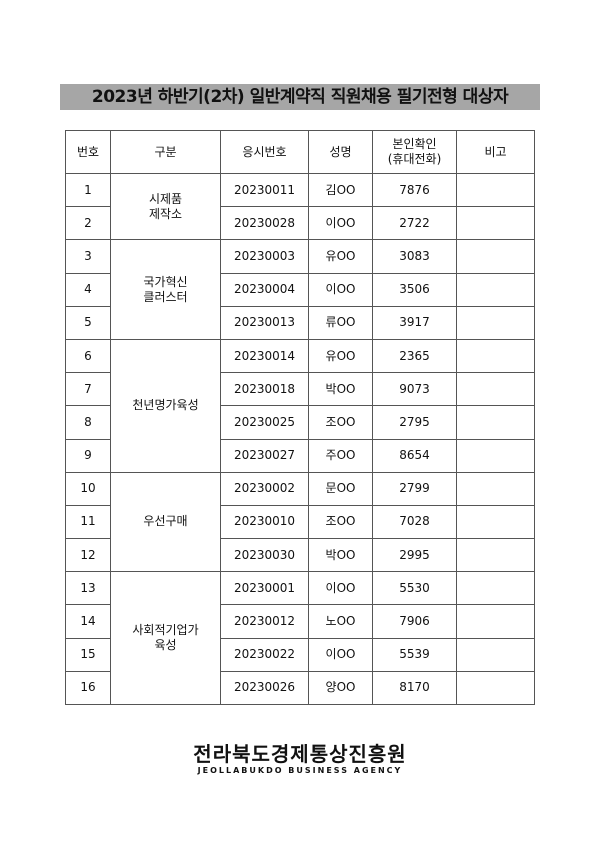  Describe the element at coordinates (264, 389) in the screenshot. I see `applicant-id: 20230018` at that location.